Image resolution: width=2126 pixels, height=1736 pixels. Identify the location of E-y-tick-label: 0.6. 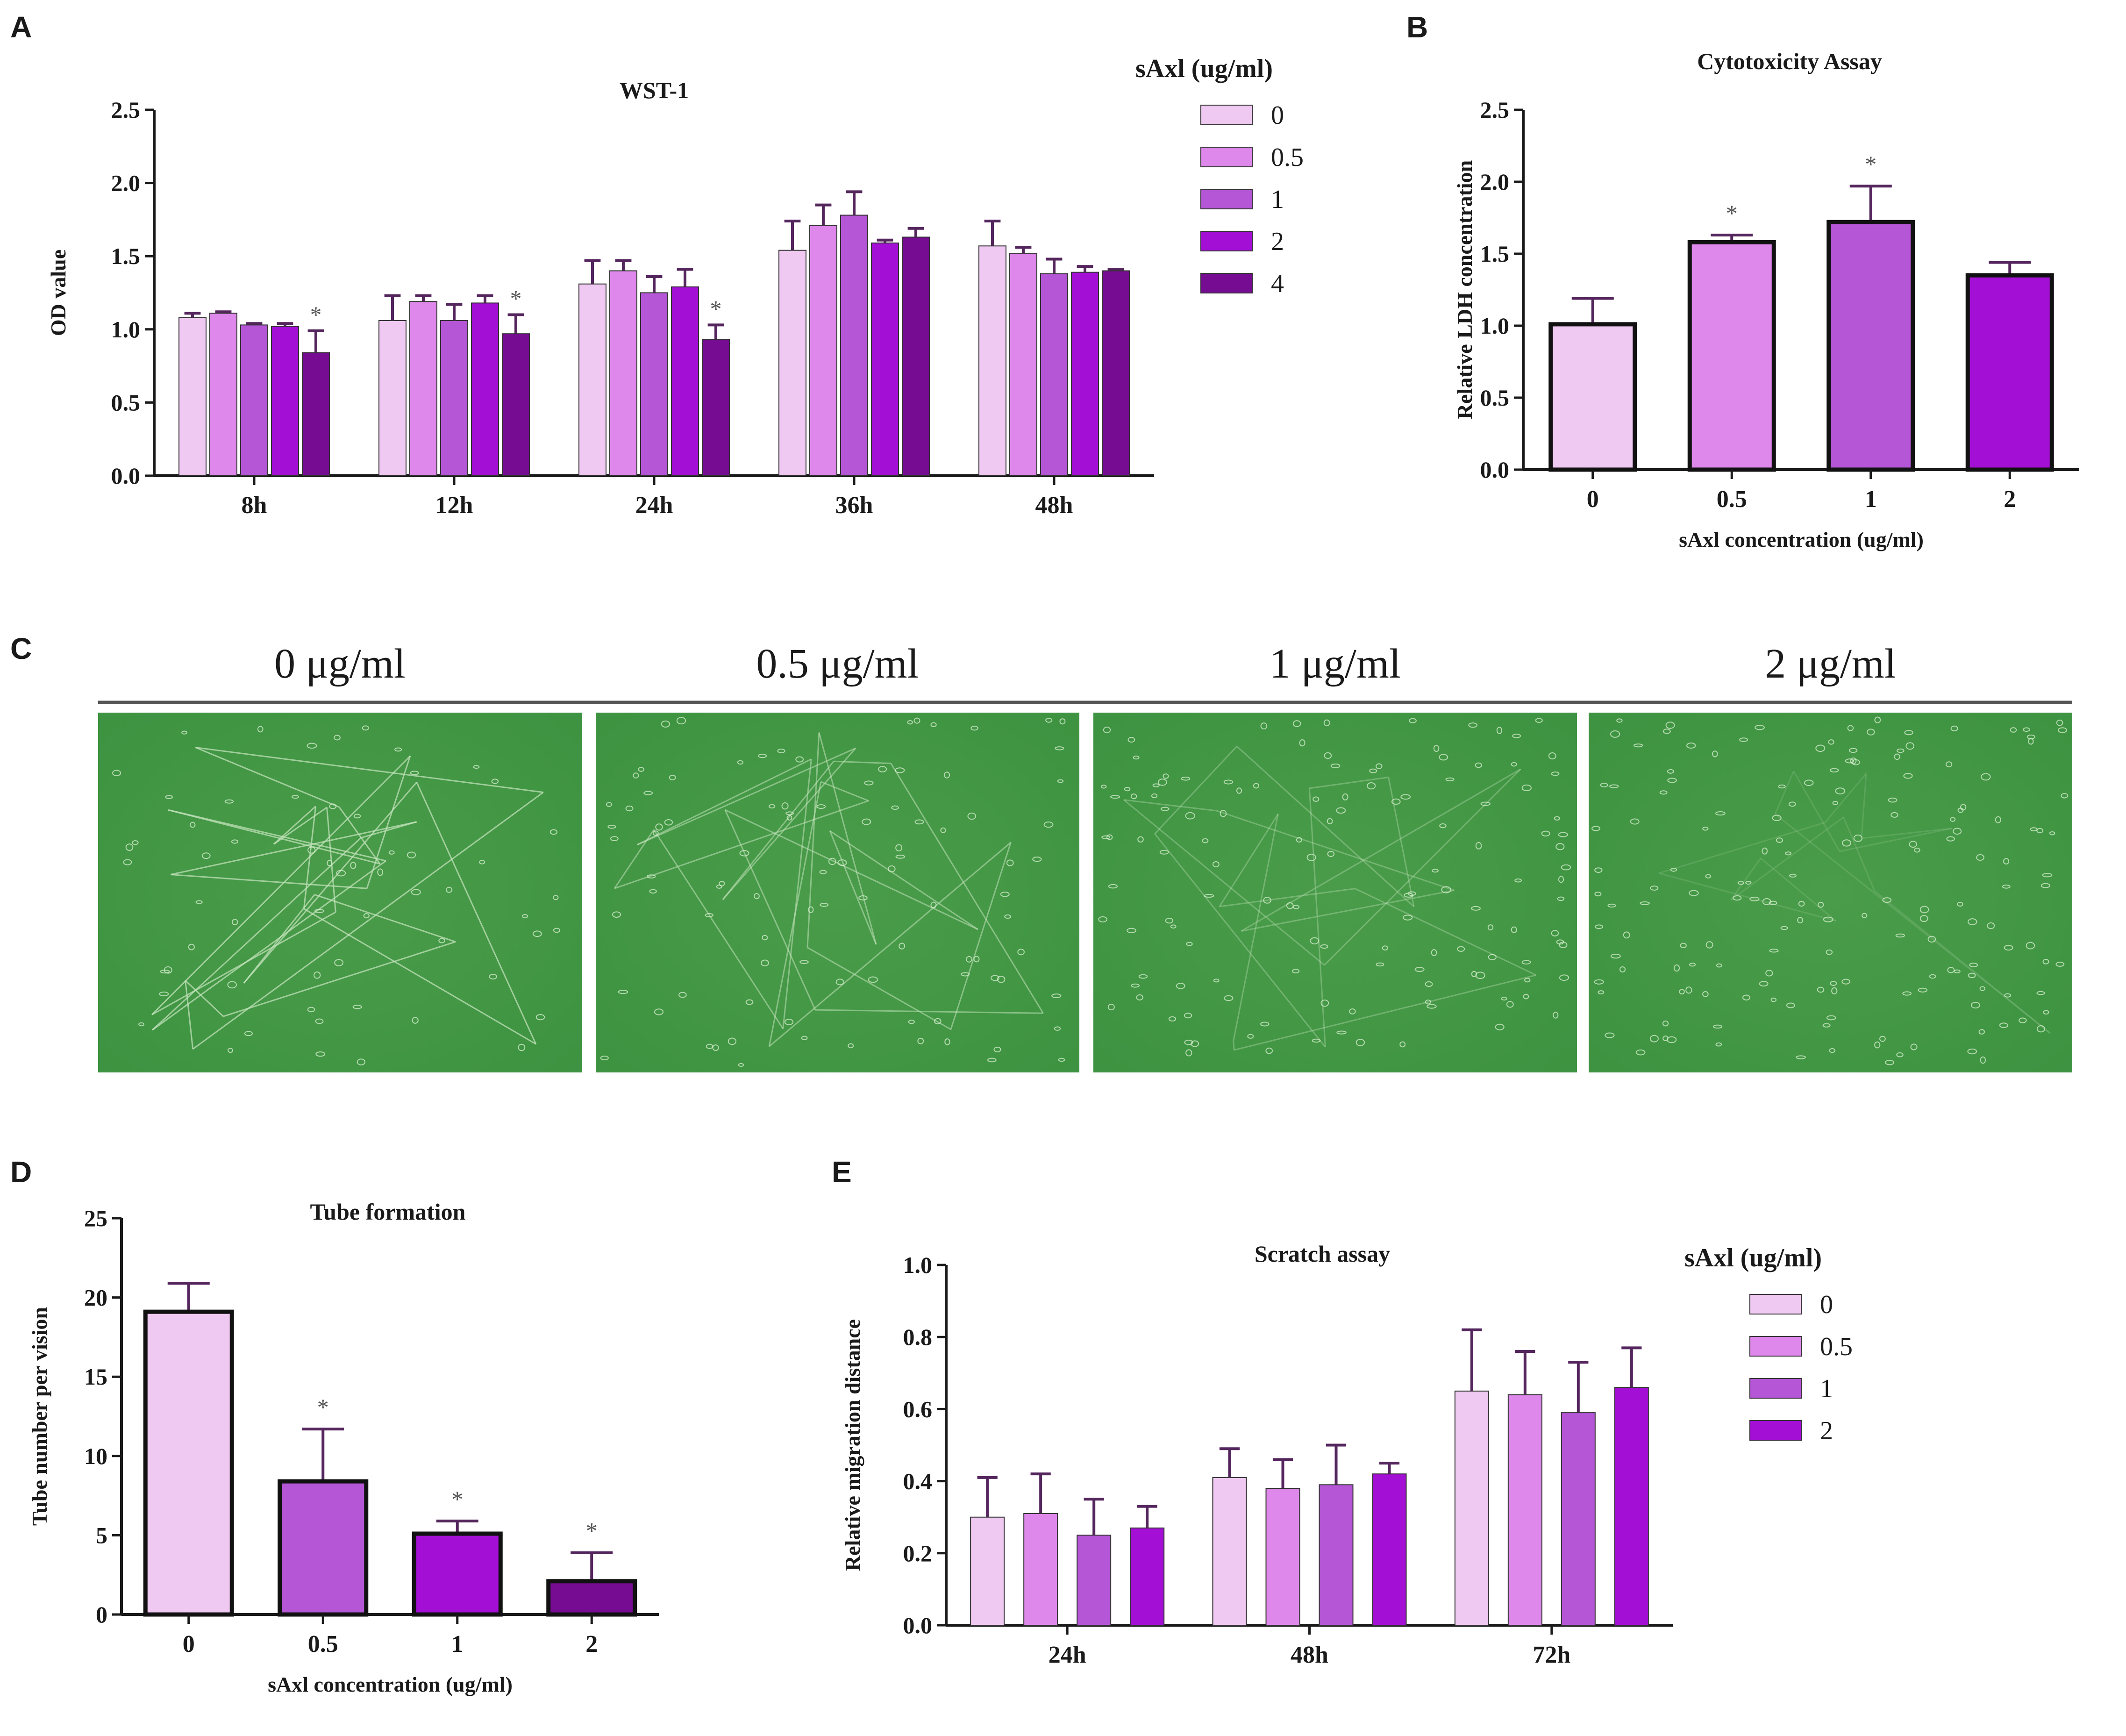
(918, 1409).